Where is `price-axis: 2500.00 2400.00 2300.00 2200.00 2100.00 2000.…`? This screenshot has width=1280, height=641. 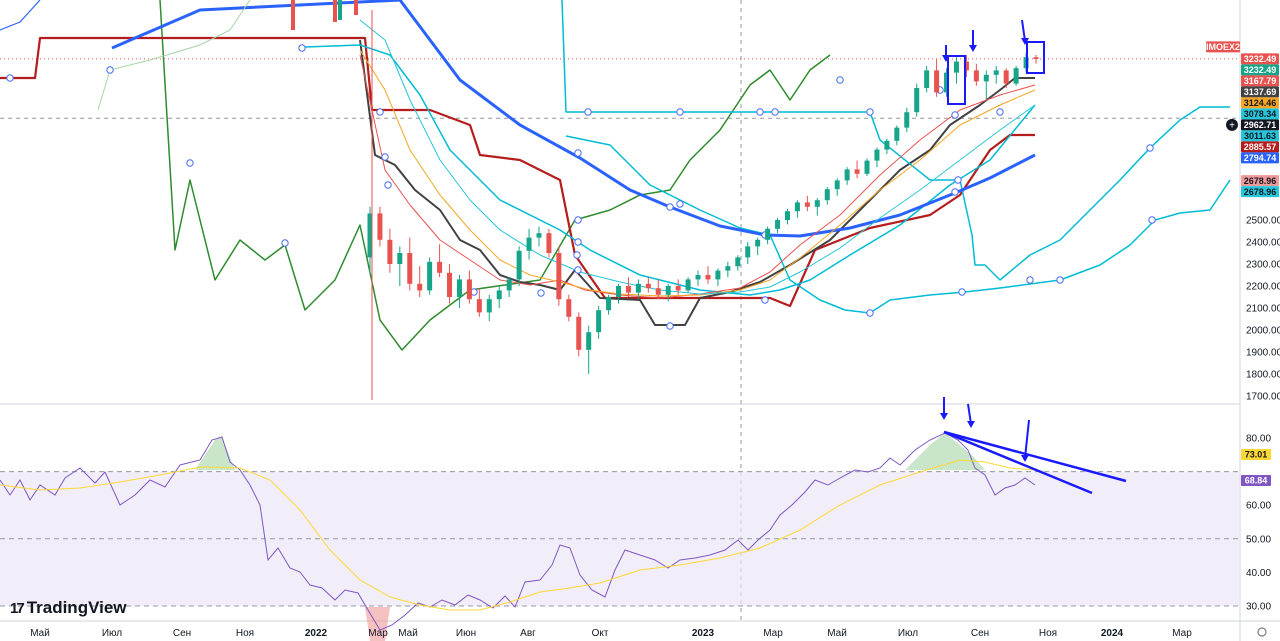
price-axis: 2500.00 2400.00 2300.00 2200.00 2100.00 2000.… is located at coordinates (1243, 339).